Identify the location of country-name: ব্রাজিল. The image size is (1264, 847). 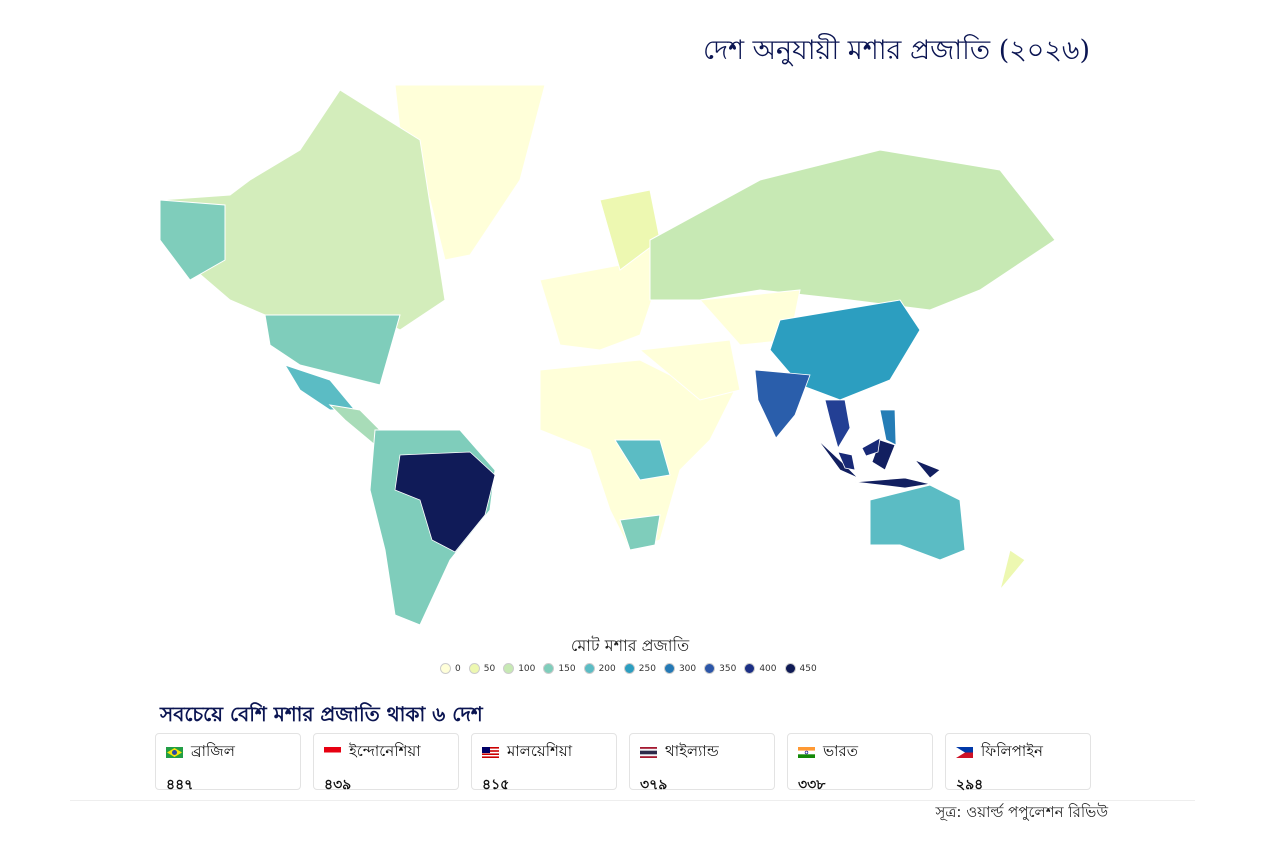
(213, 751).